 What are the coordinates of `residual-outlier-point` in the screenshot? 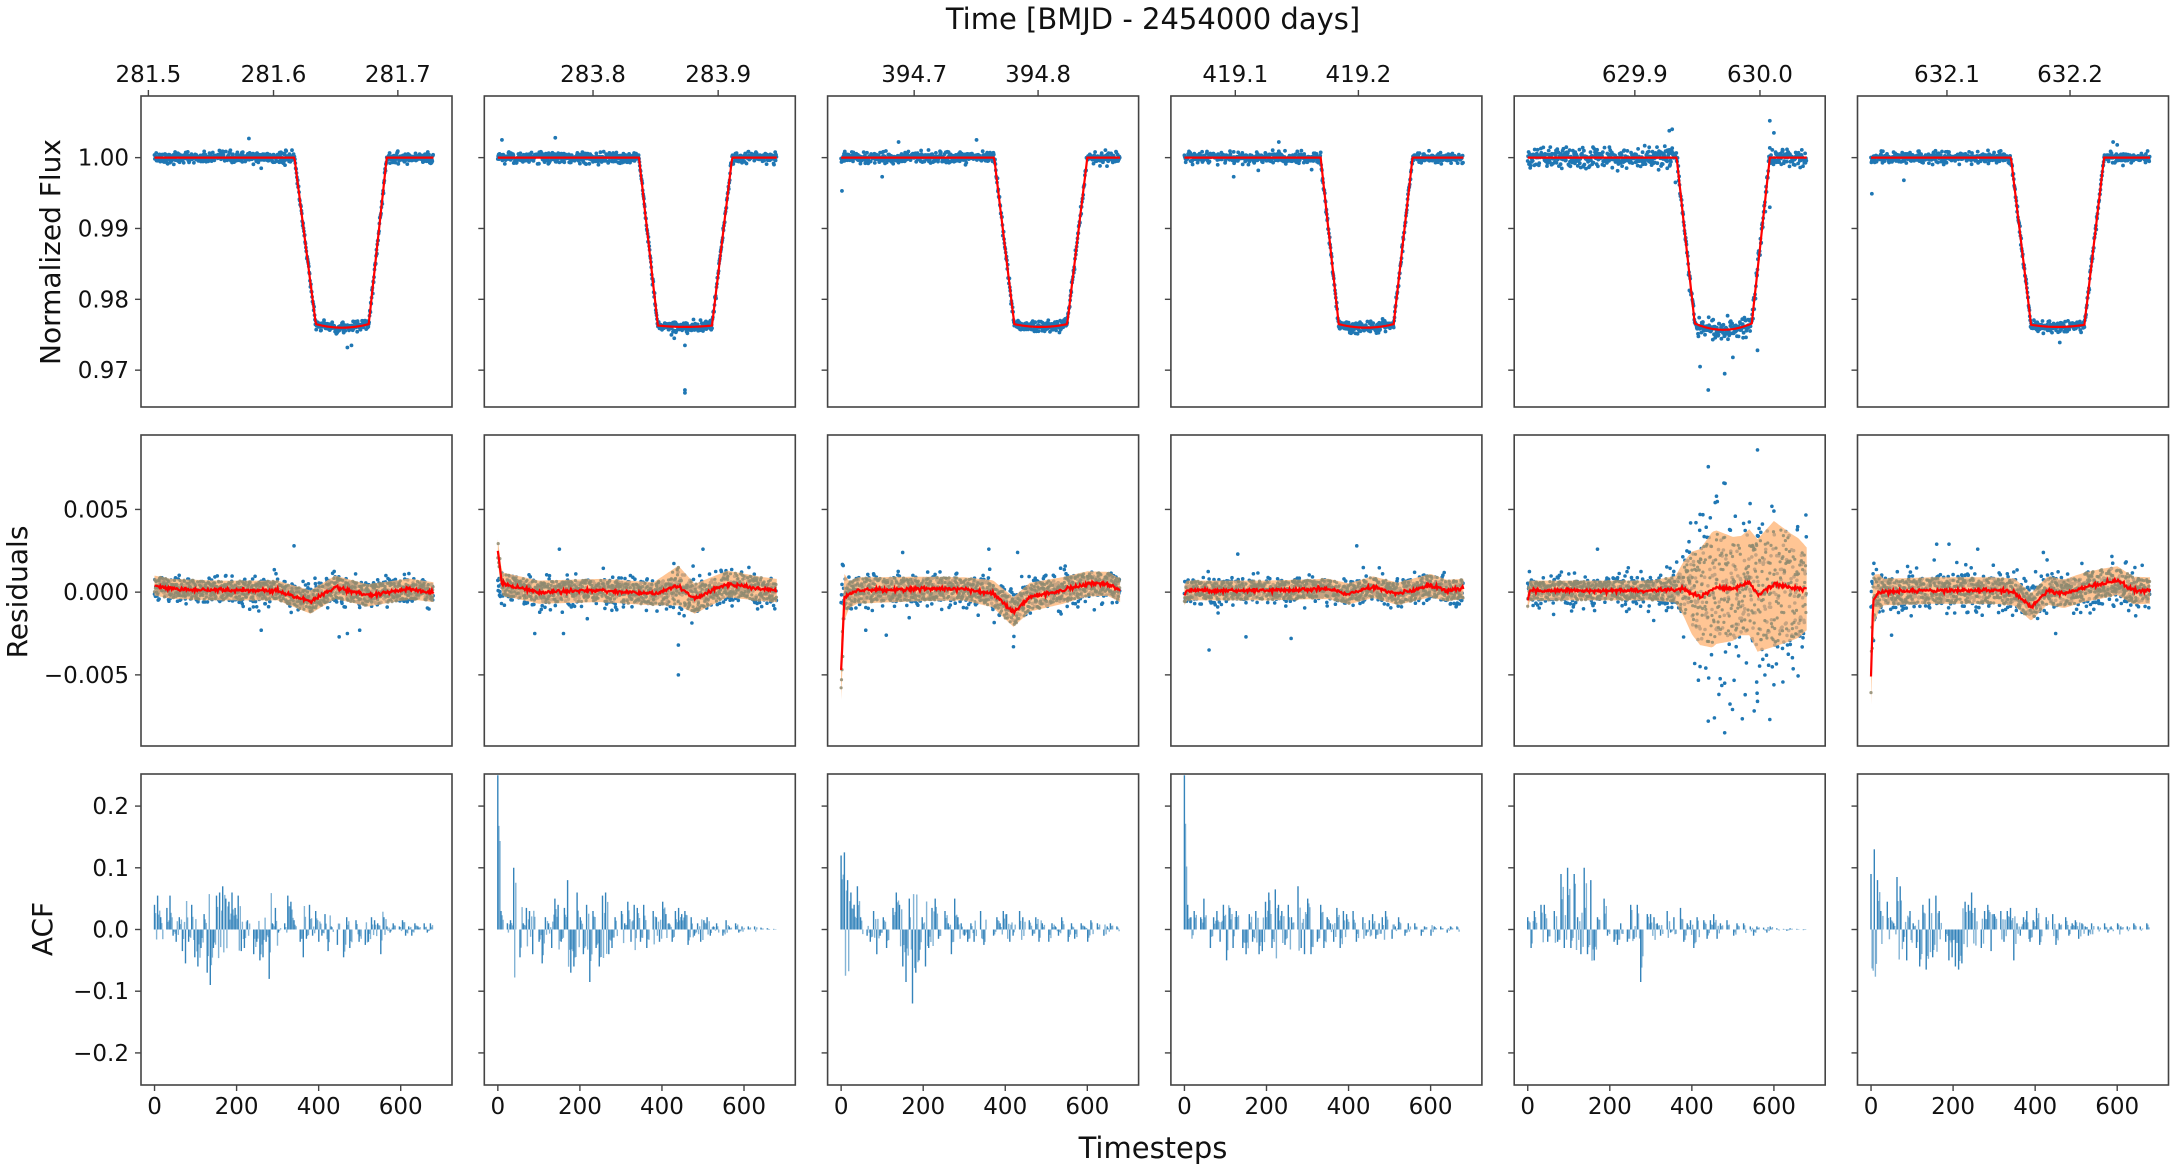 It's located at (294, 546).